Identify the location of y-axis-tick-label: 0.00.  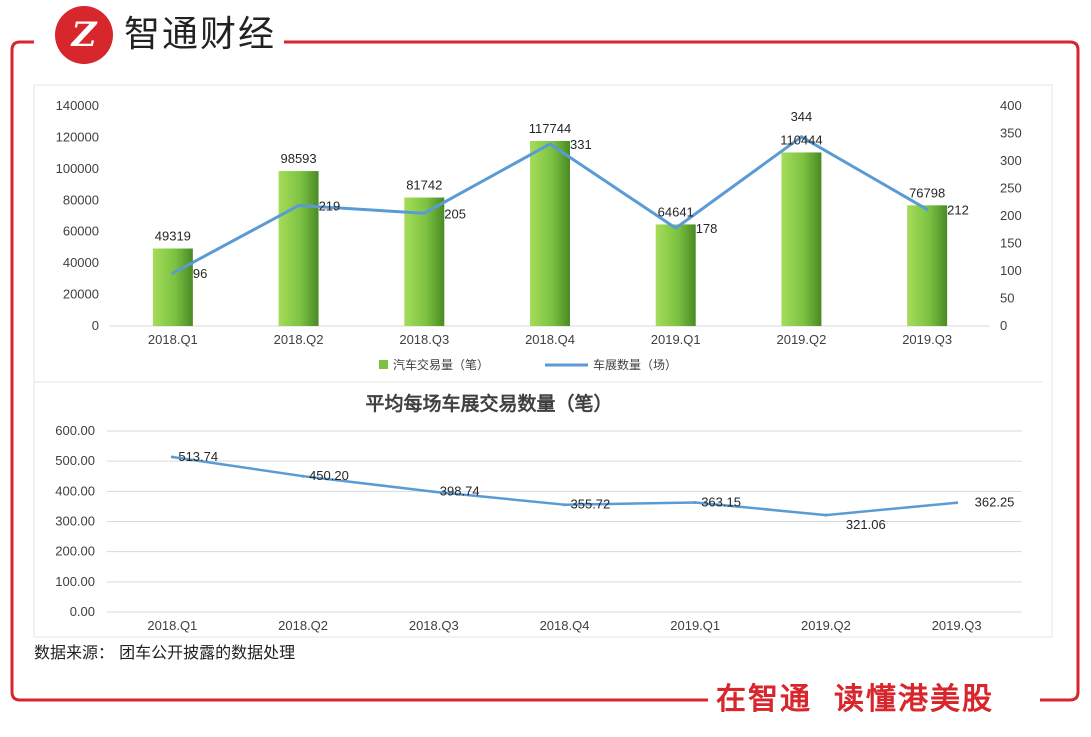
(82, 611).